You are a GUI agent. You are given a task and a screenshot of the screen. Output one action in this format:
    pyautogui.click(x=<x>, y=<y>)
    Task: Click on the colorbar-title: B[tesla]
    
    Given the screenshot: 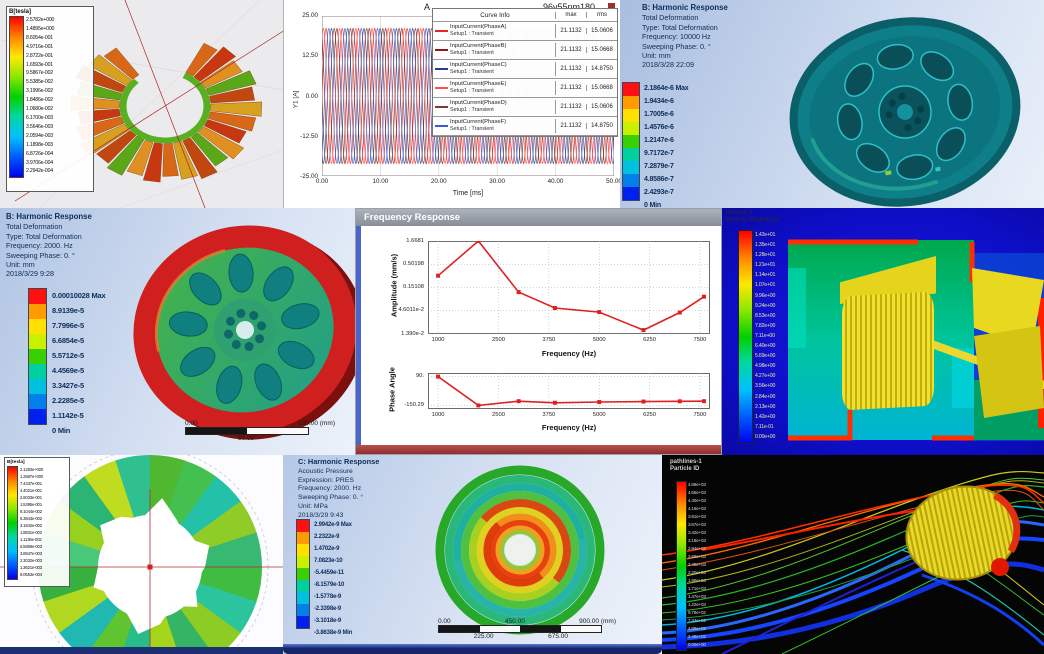 What is the action you would take?
    pyautogui.click(x=16, y=462)
    